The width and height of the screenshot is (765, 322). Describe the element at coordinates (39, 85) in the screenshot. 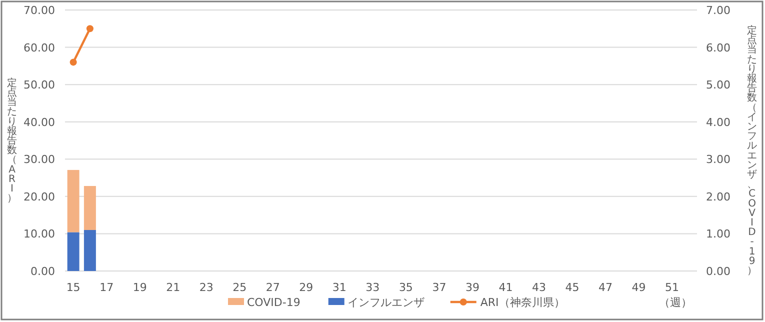

I see `y-tick-label: 50.00` at that location.